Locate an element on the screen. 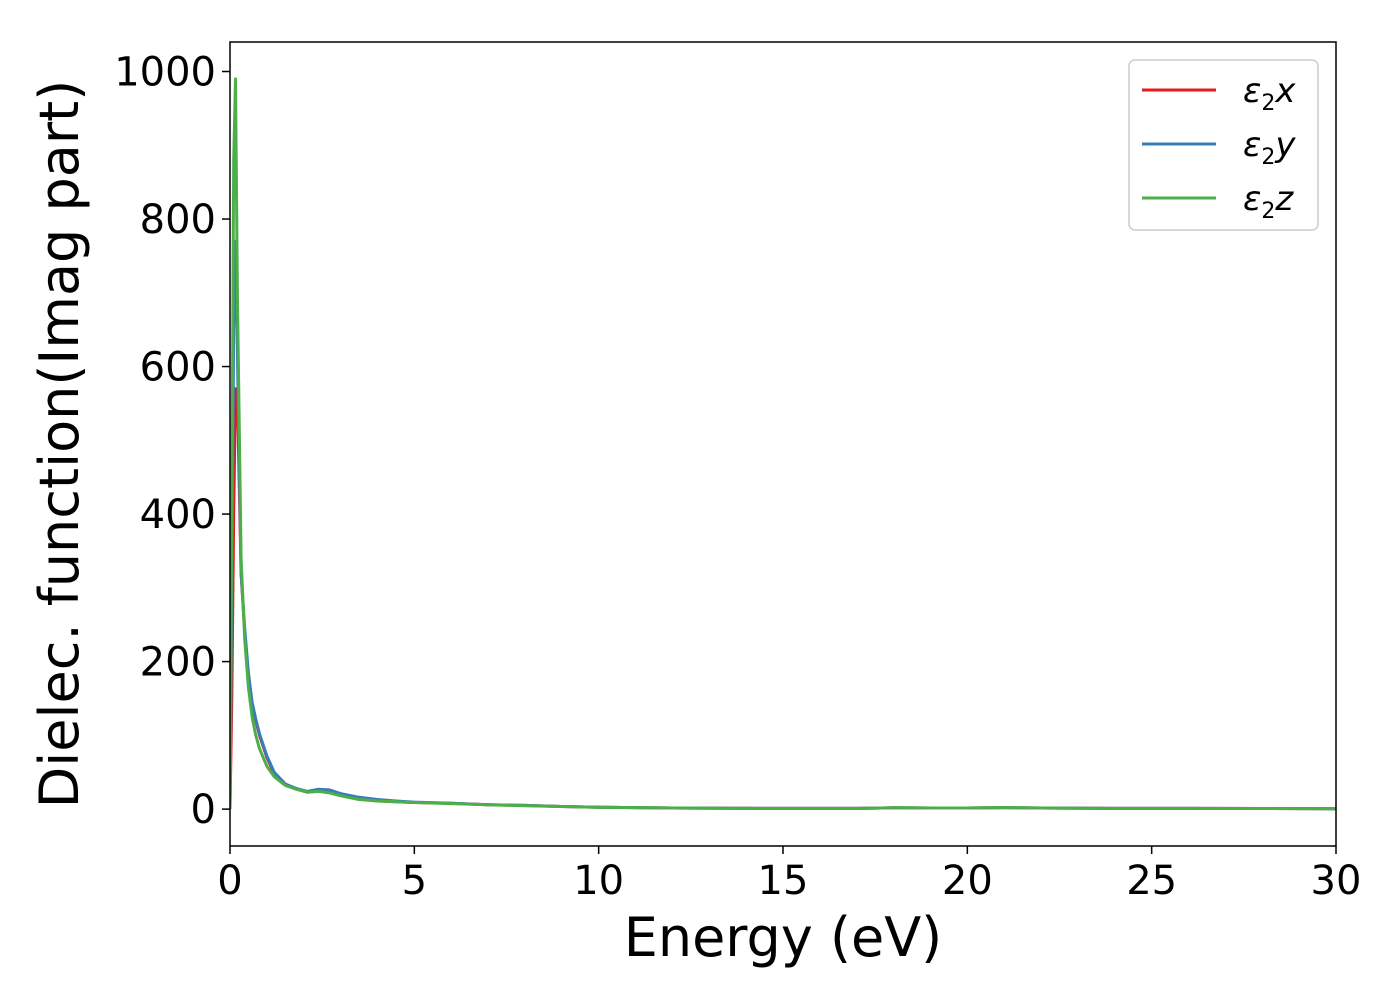  y-tick-label: 0 is located at coordinates (203, 810).